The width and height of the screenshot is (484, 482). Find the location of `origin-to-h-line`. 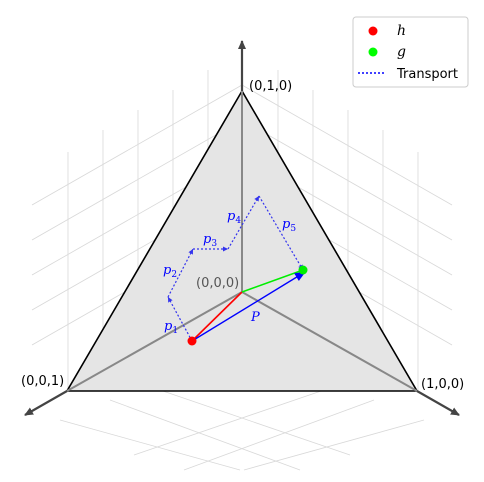

origin-to-h-line is located at coordinates (217, 316).